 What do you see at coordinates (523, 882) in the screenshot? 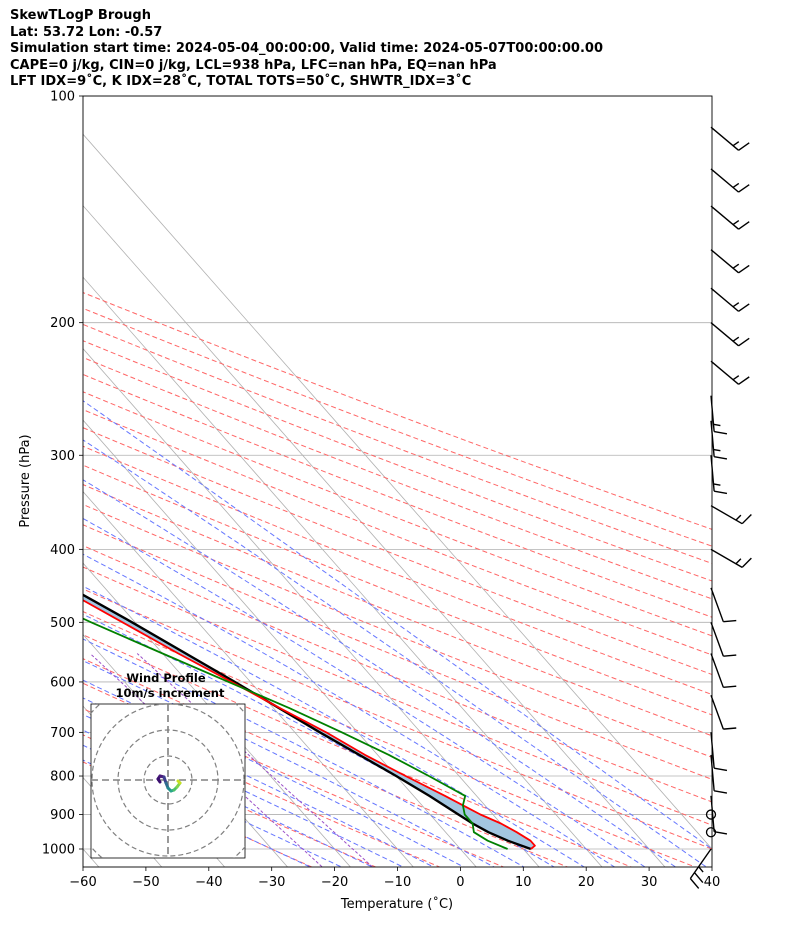
I see `x-tick-label: 10` at bounding box center [523, 882].